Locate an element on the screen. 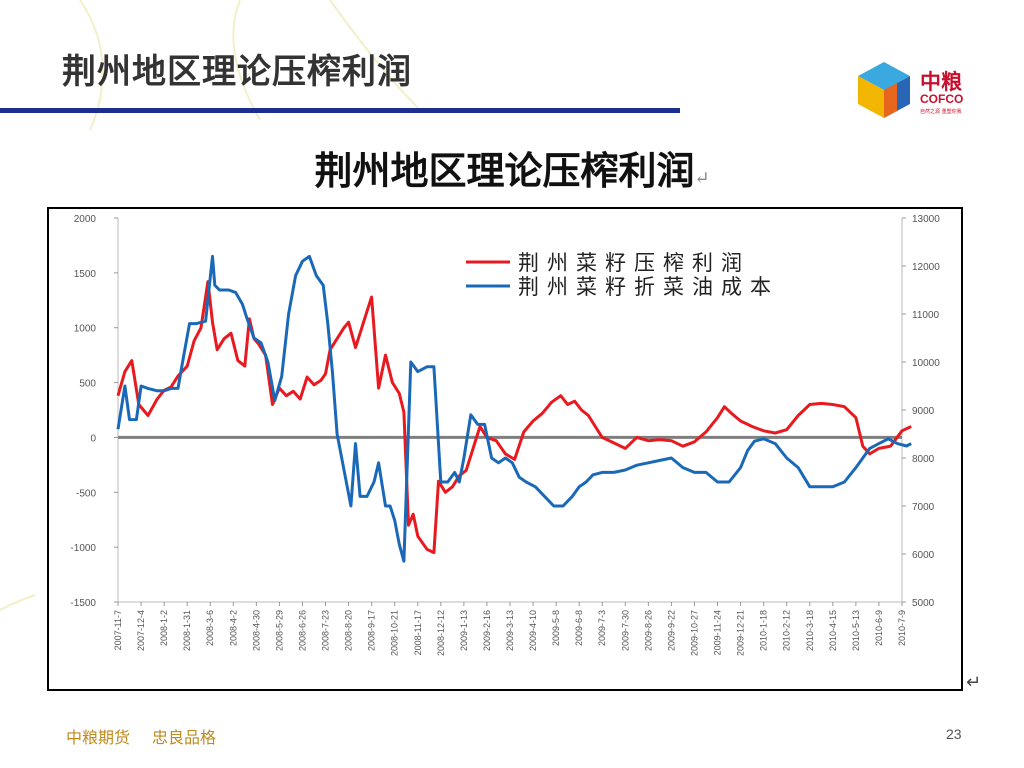  x-tick-label: 2009-7-3 is located at coordinates (602, 628).